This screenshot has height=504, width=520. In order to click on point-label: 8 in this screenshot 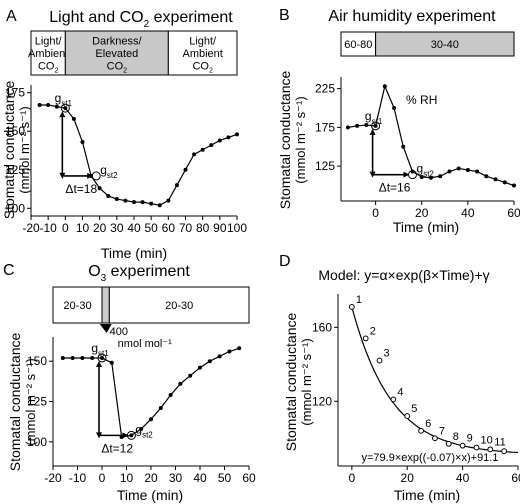, I will do `click(456, 437)`.